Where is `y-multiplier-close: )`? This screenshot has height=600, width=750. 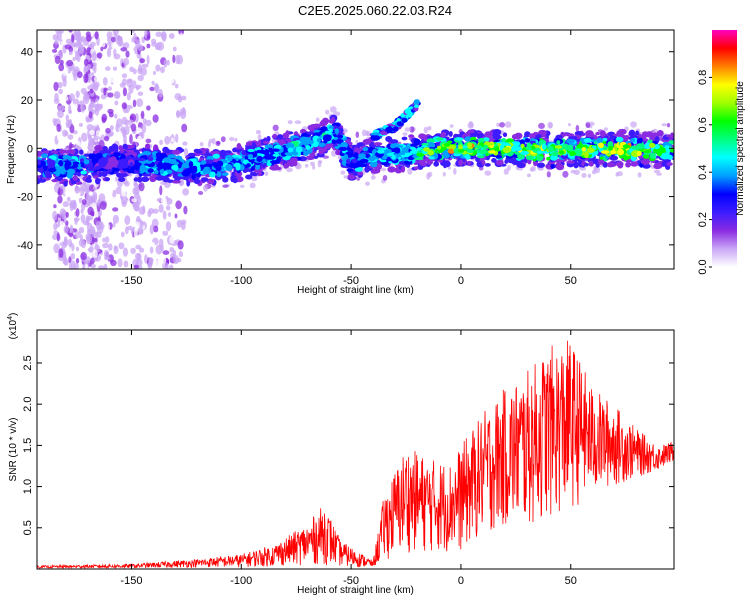
y-multiplier-close: ) is located at coordinates (13, 314).